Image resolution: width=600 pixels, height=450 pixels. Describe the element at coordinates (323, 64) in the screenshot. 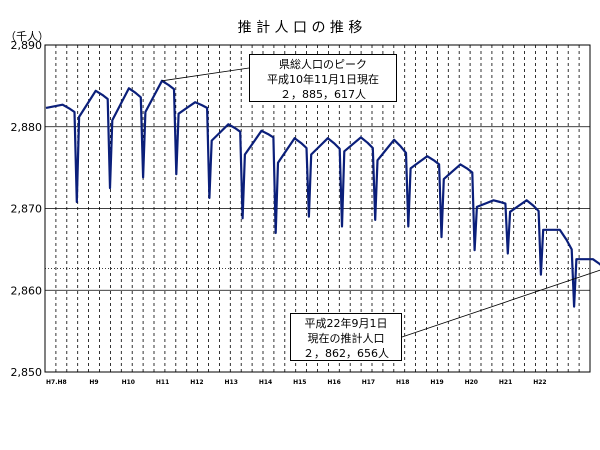

I see `peak-callout-line-1: 県総人口のピーク` at that location.